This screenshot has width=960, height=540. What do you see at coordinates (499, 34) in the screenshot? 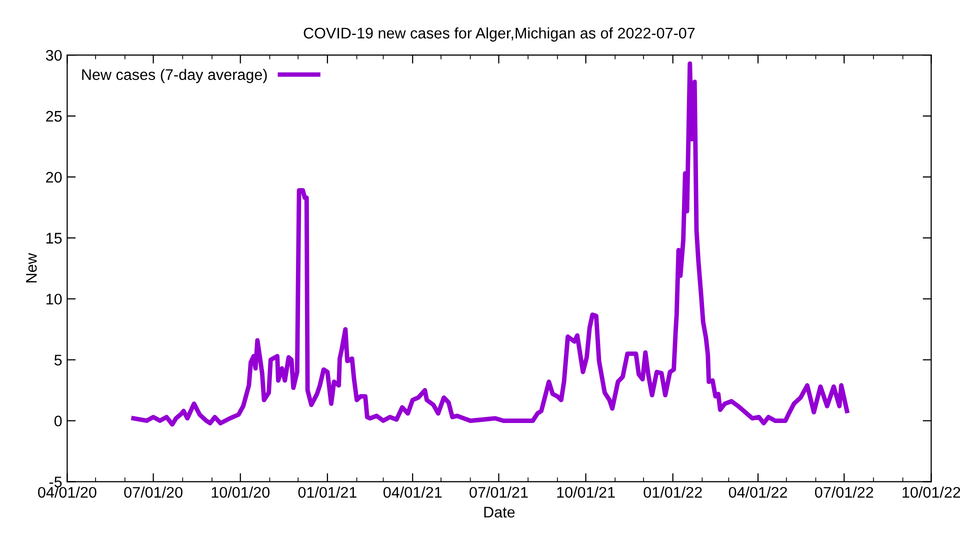
I see `chart-title: COVID-19 new cases for Alger,Michigan as of 2022-07-07` at bounding box center [499, 34].